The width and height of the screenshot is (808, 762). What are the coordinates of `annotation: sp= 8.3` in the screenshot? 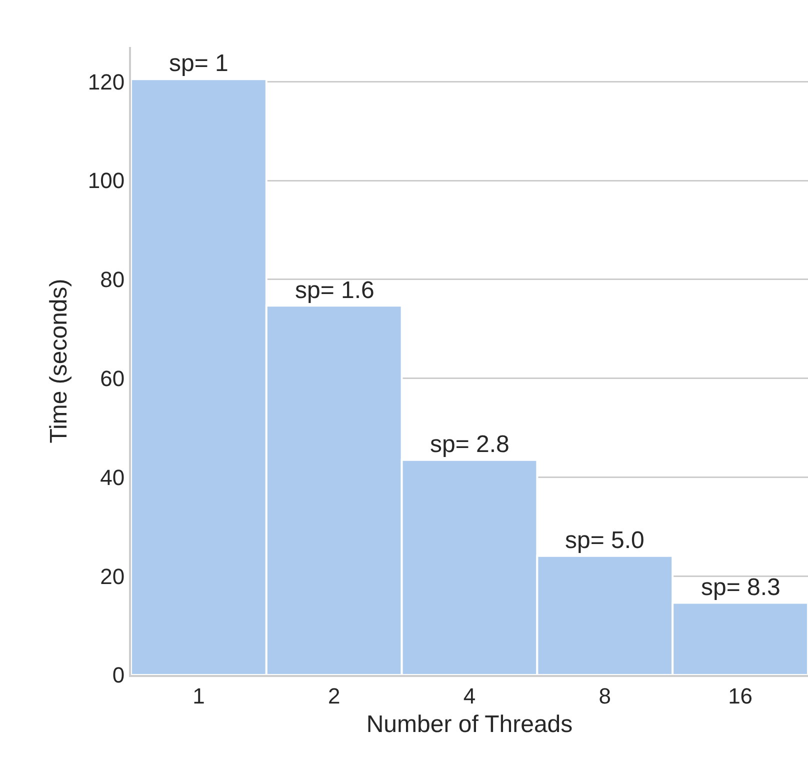 It's located at (740, 587).